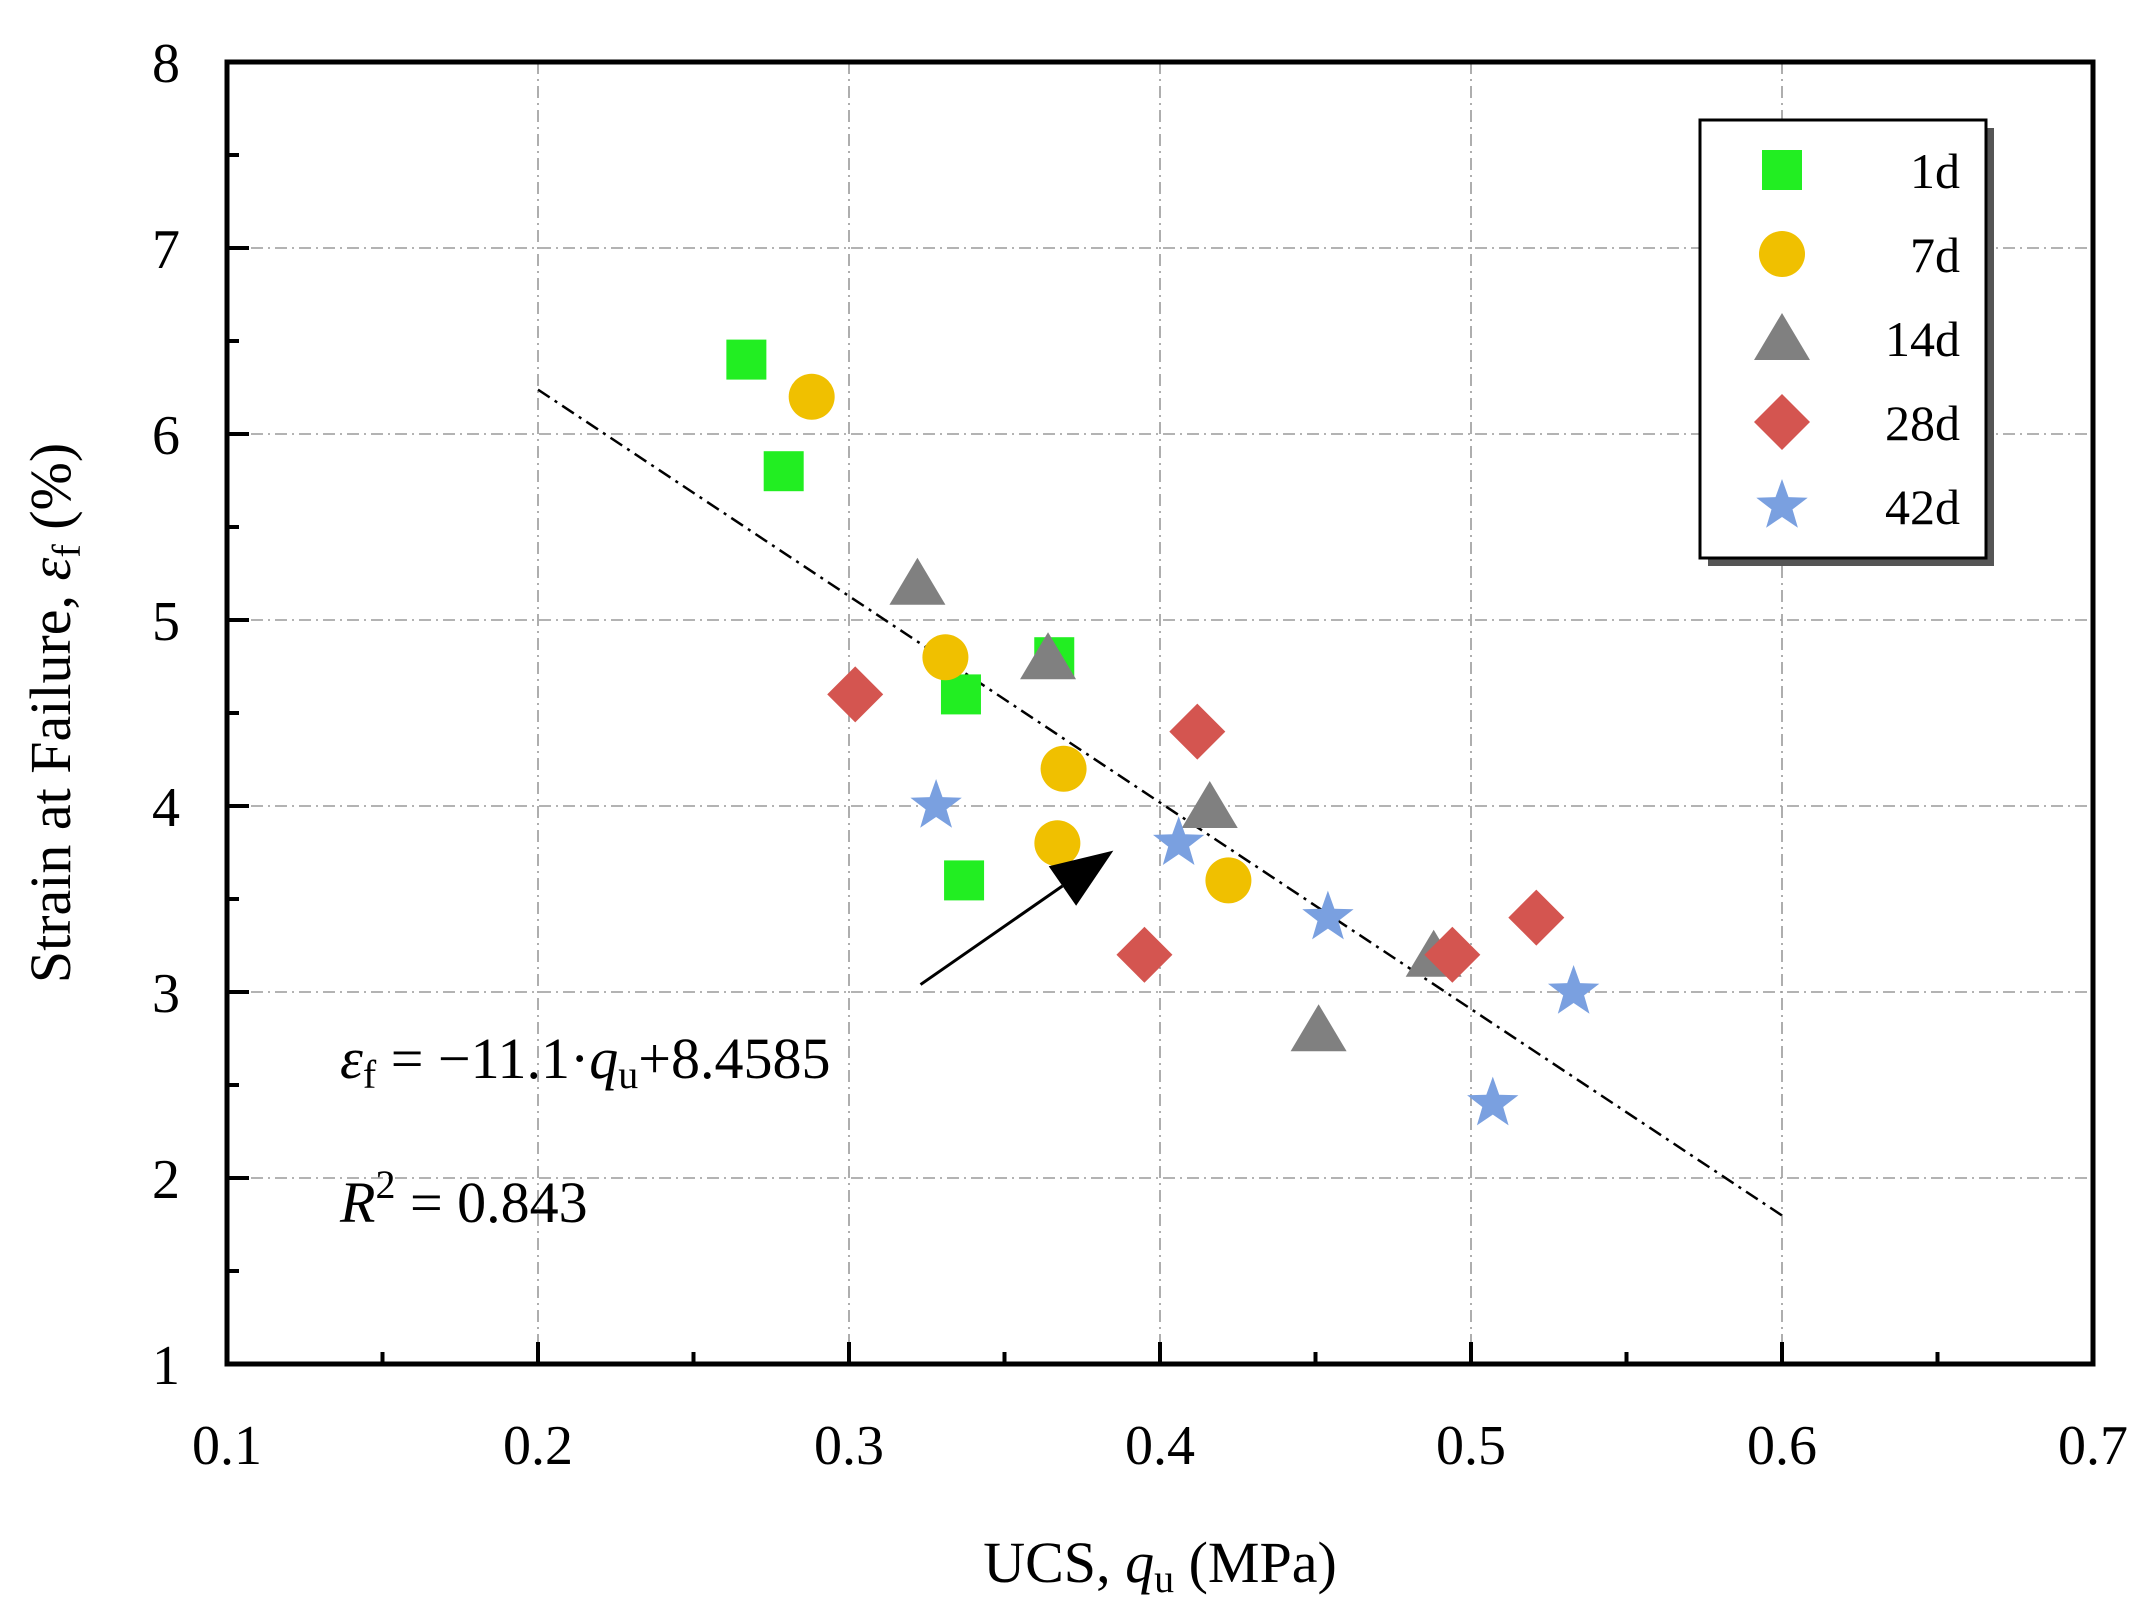  What do you see at coordinates (585, 1061) in the screenshot?
I see `regression-equation: εf = −11.1·qu+8.4585` at bounding box center [585, 1061].